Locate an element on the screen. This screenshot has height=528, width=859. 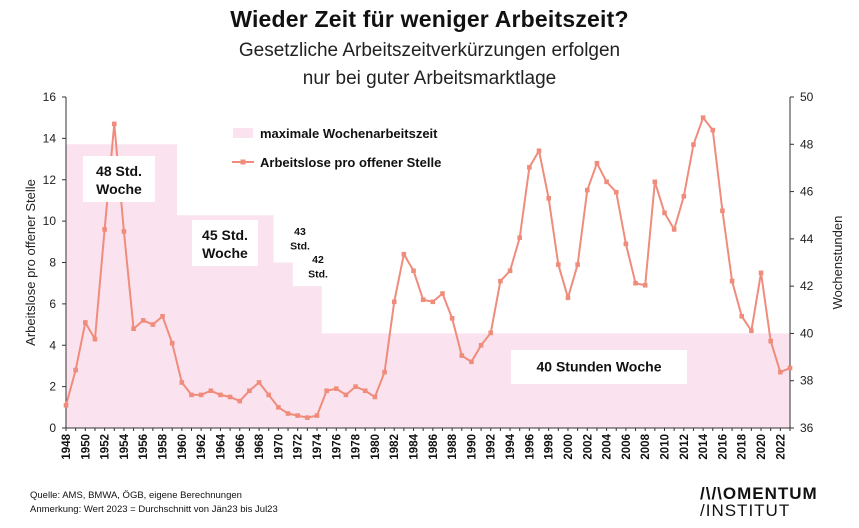
right-tick-label: 38 is located at coordinates (807, 381).